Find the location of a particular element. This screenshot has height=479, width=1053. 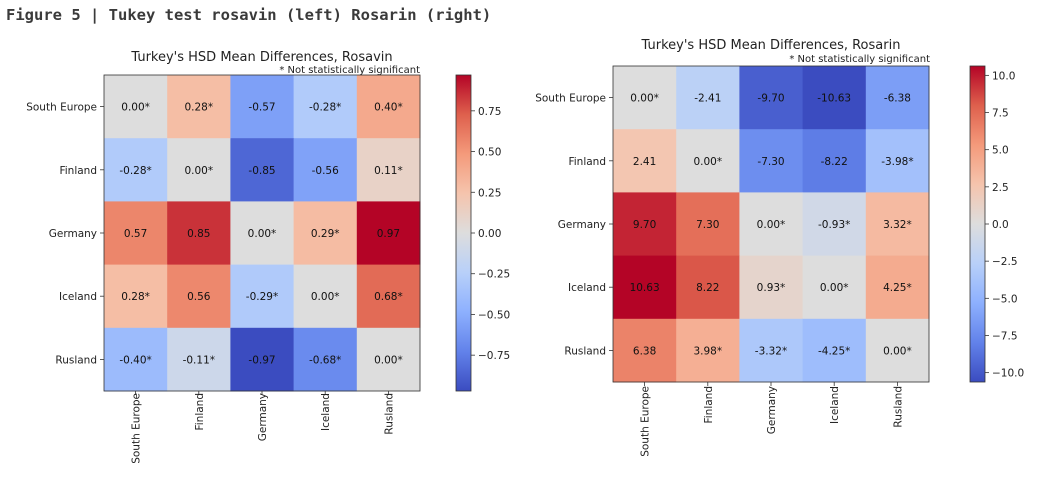

cell-label: -2.41 is located at coordinates (707, 99).